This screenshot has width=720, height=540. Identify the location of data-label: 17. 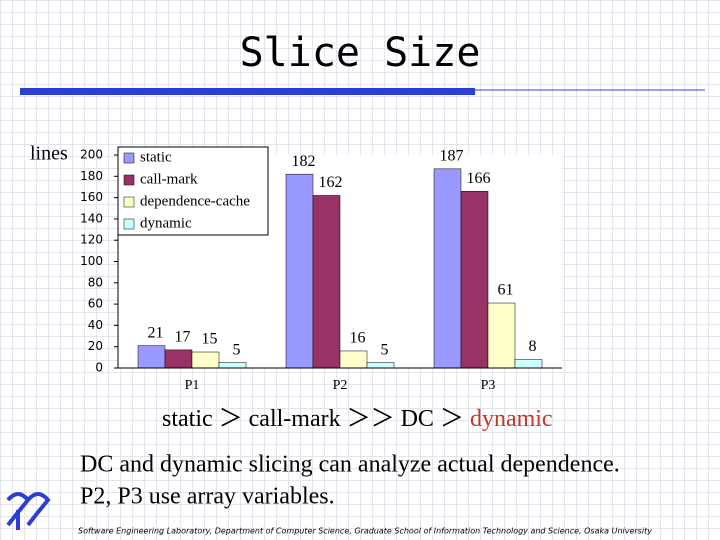
(183, 337).